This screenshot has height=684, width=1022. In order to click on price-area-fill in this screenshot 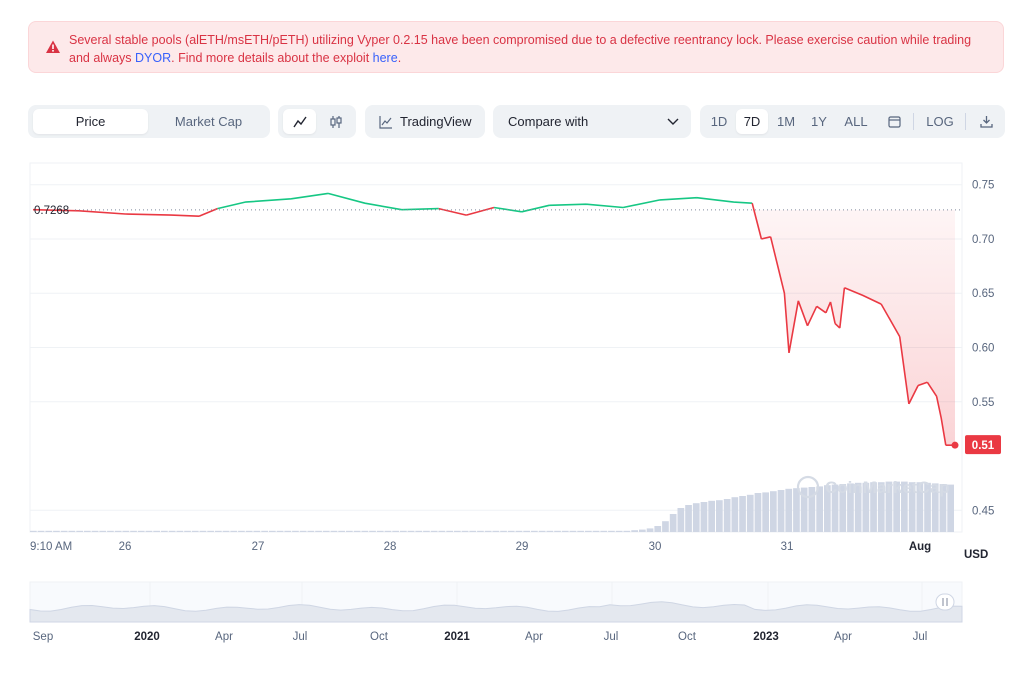, I will do `click(853, 327)`.